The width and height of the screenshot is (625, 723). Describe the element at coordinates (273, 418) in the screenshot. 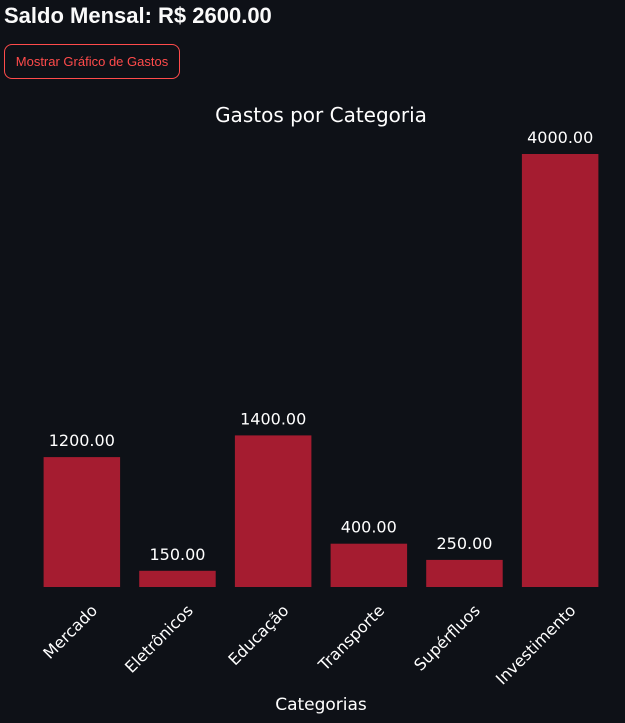

I see `bar-value-label: 1400.00` at that location.